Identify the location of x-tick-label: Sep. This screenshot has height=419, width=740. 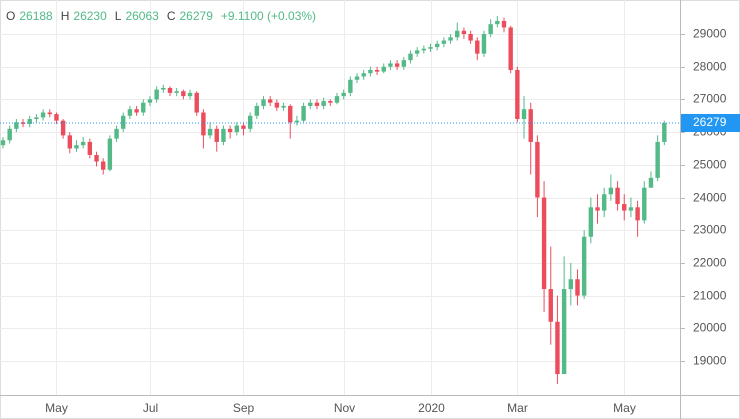
(244, 408).